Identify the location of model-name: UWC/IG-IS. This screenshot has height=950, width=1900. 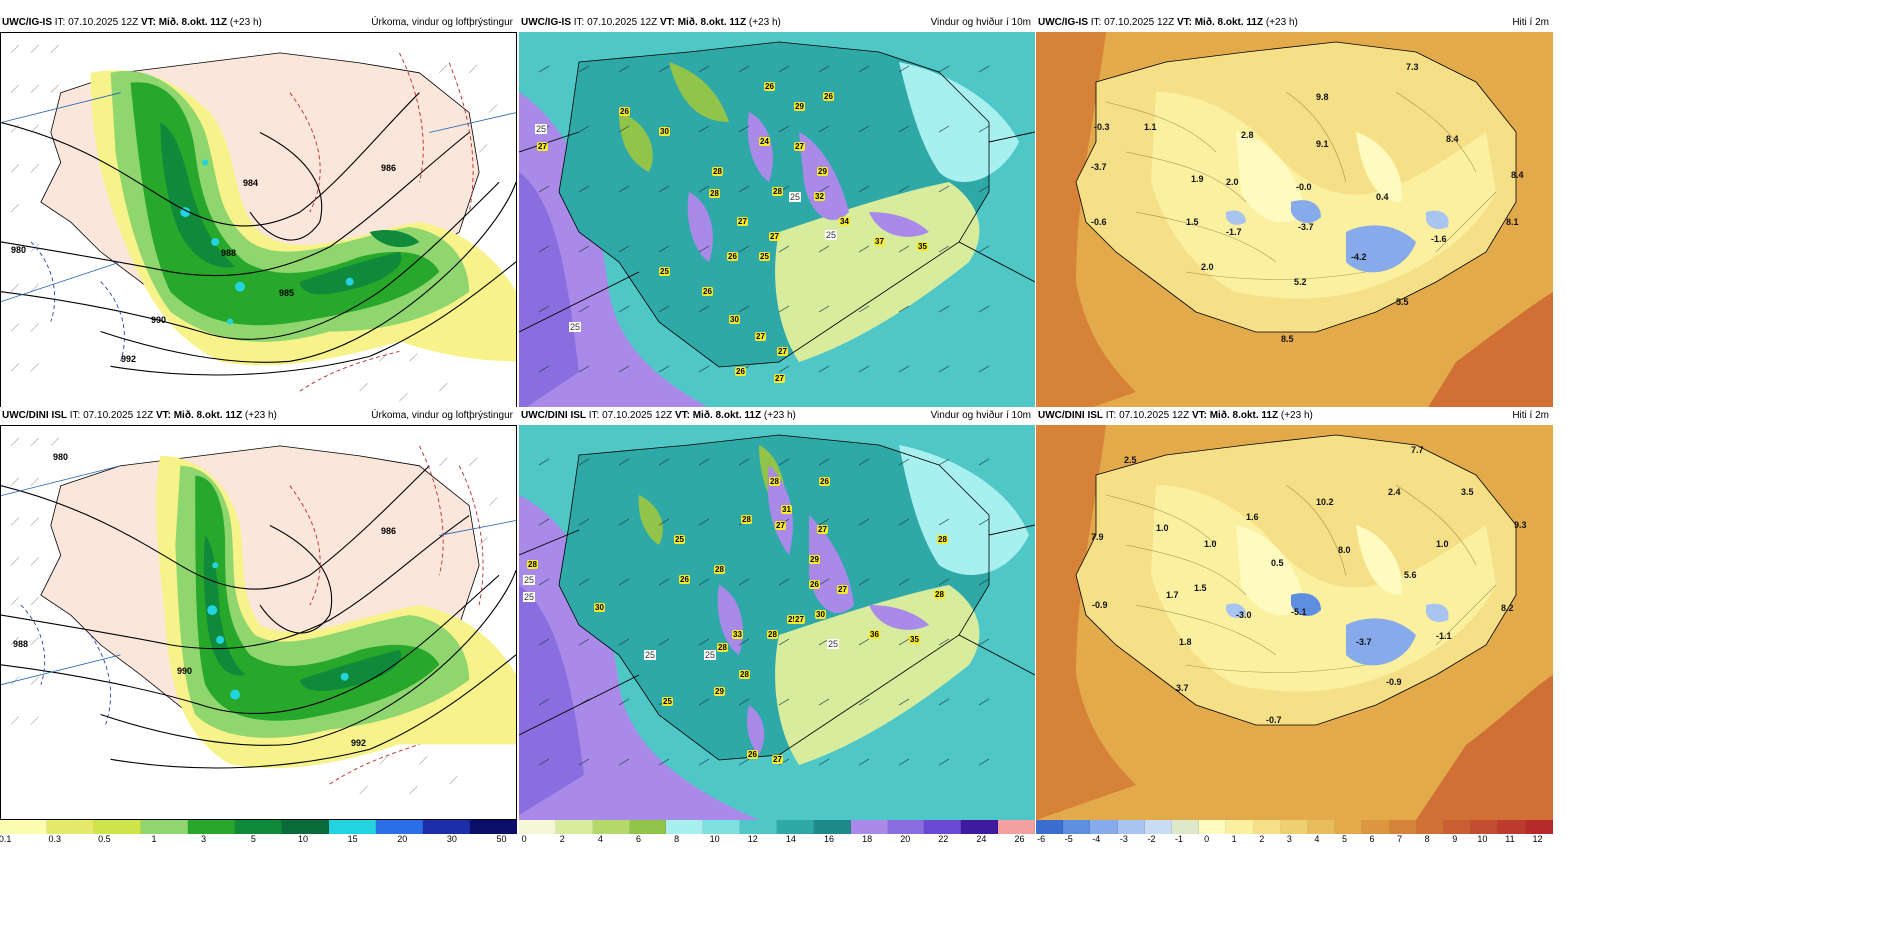
(1063, 22).